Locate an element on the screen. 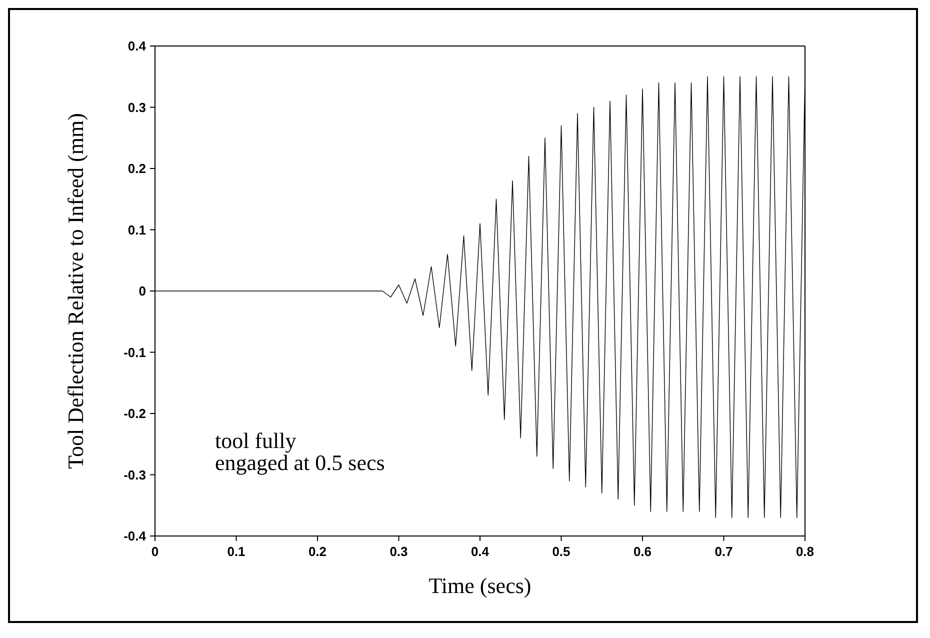  y-axis-title: Tool Deflection Relative to Infeed (mm) is located at coordinates (75, 291).